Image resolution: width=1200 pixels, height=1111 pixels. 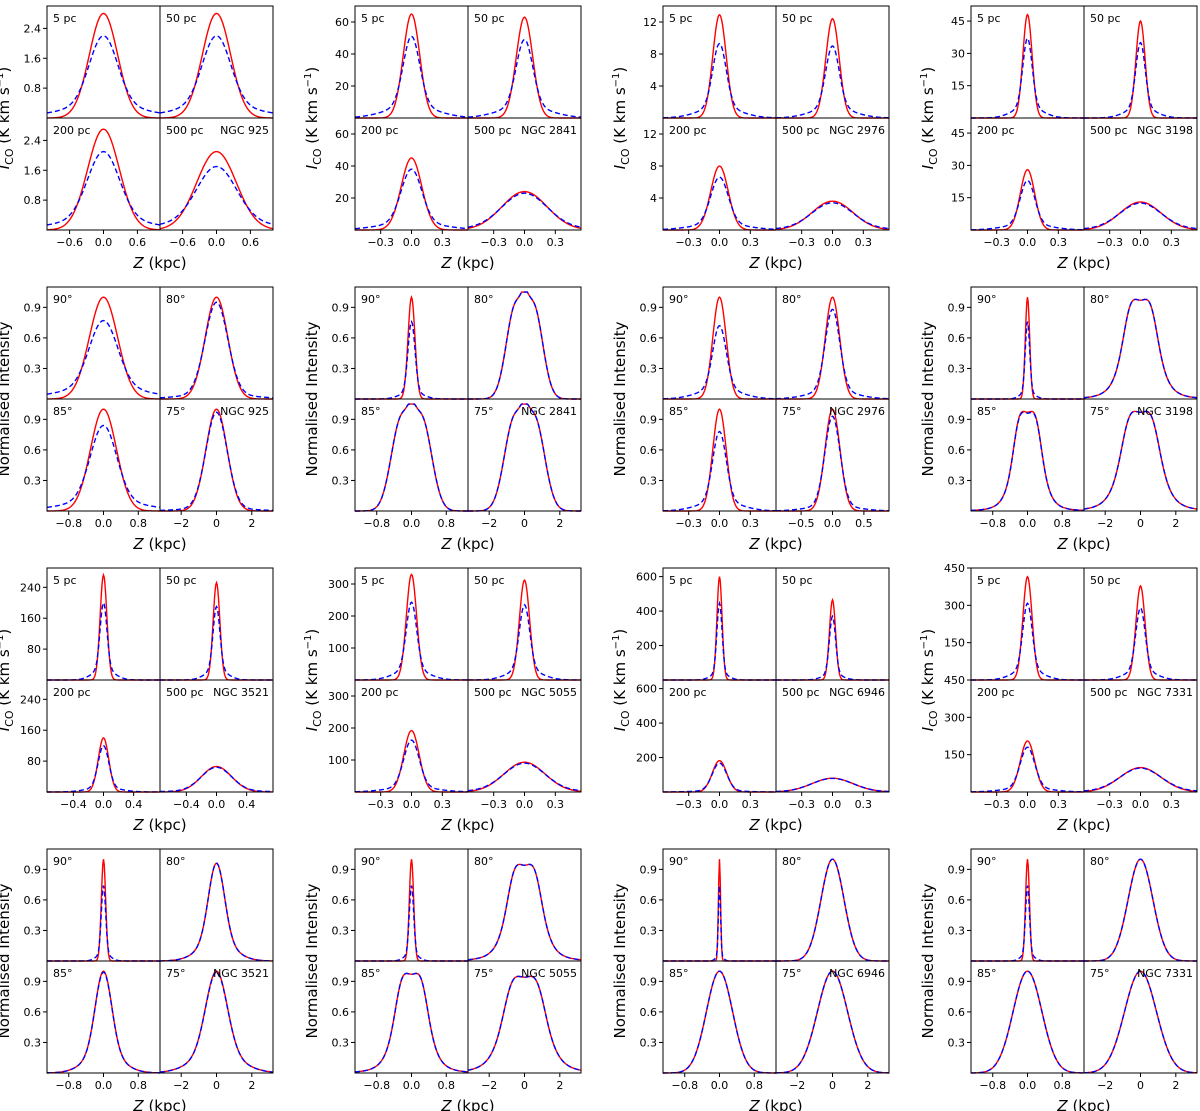 What do you see at coordinates (92, 186) in the screenshot?
I see `panel-2: 0.8 1.6 2.4 −0.6 0.0 0.6 200 pc` at bounding box center [92, 186].